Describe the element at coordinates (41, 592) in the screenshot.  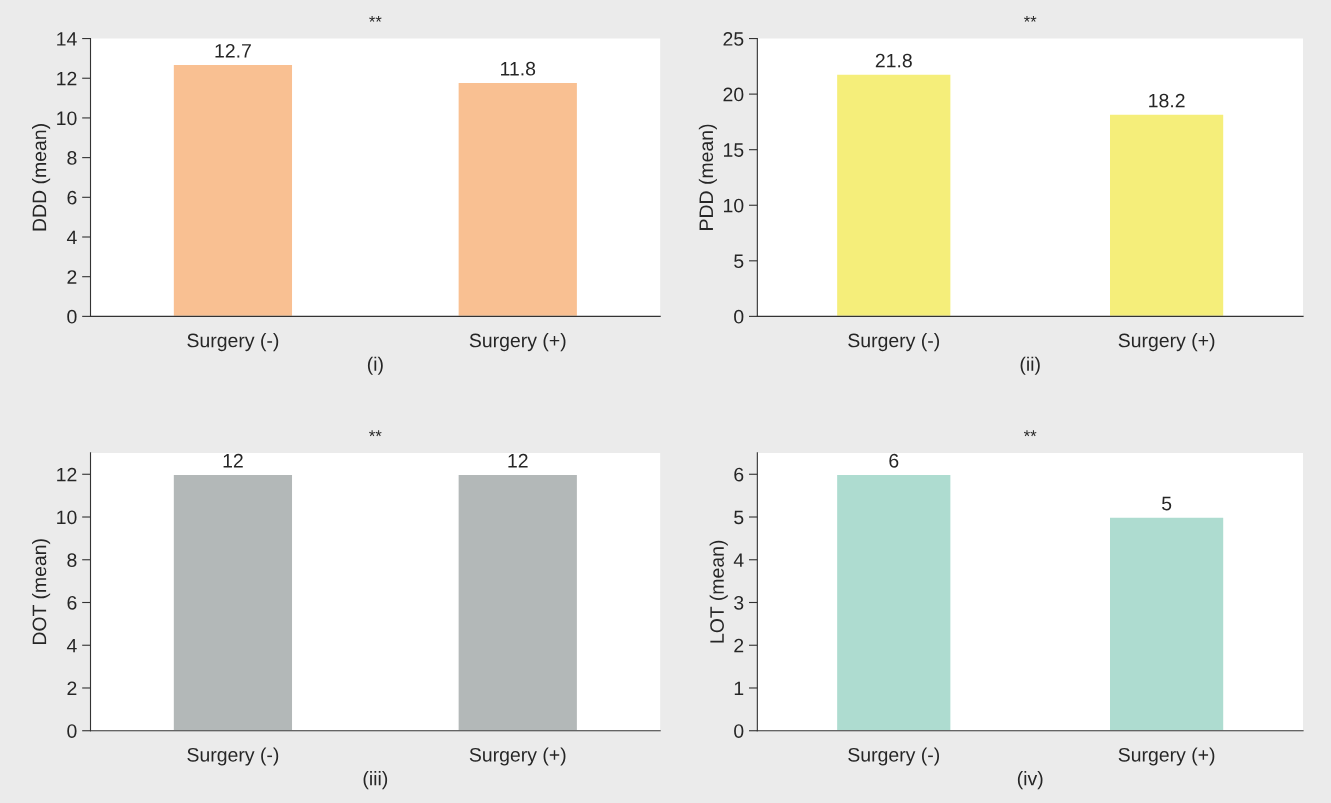
I see `y-axis-title: DOT (mean)` at that location.